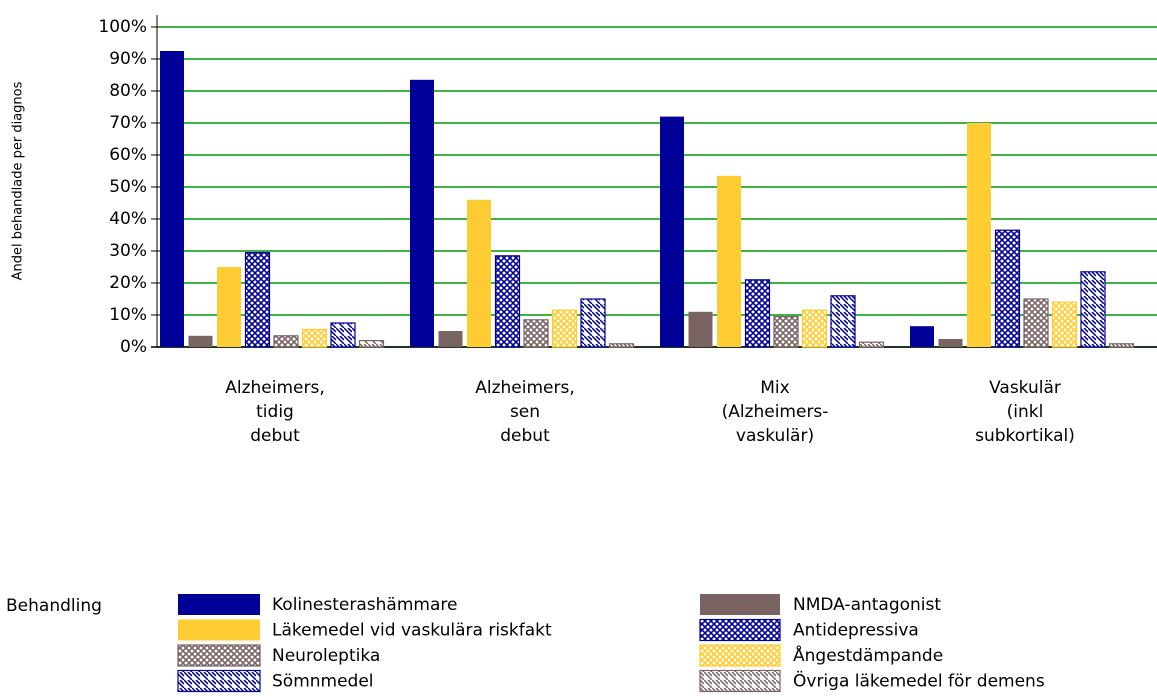  I want to click on x-tick-label: (inkl, so click(1025, 412).